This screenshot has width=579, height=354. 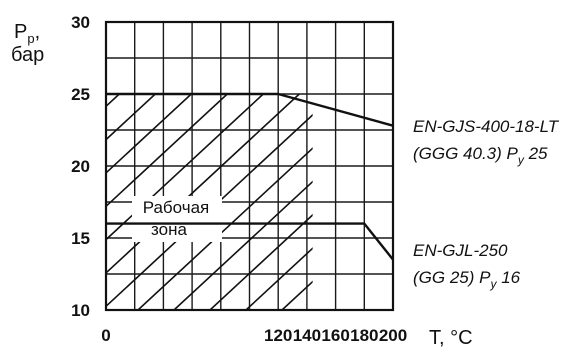 I want to click on x-tick-label: 200, so click(x=393, y=335).